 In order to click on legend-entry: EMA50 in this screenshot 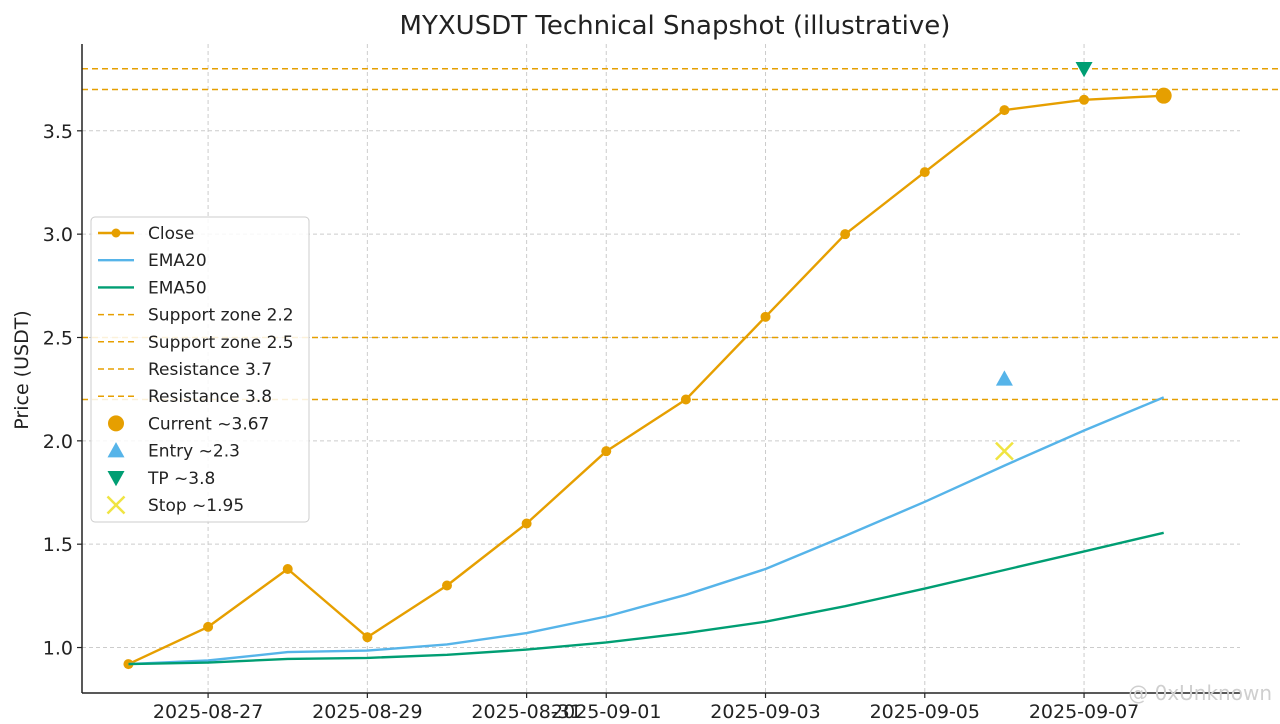, I will do `click(152, 288)`.